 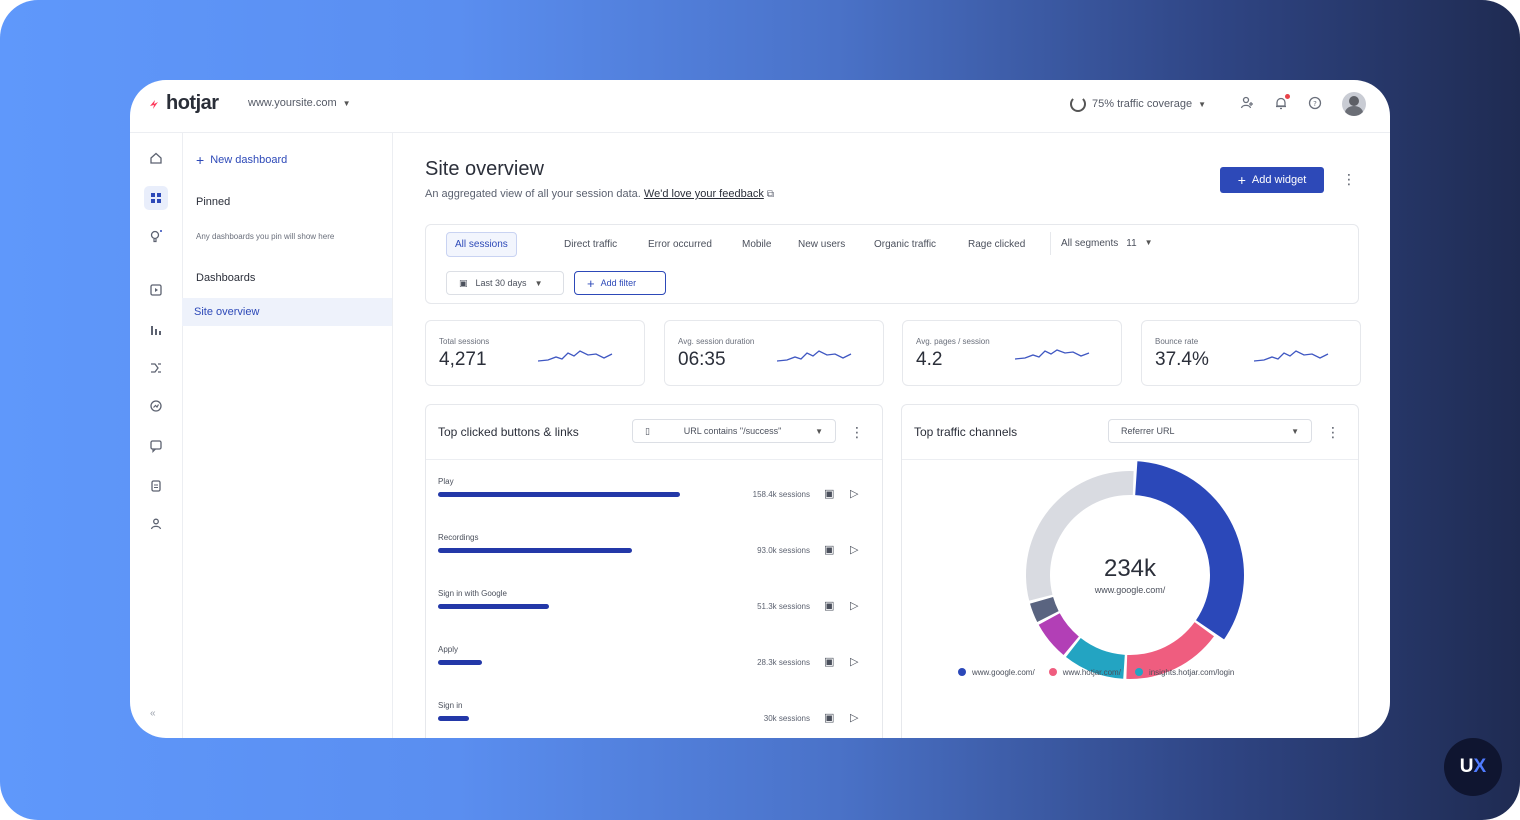 What do you see at coordinates (905, 244) in the screenshot?
I see `segment-organic-traffic: Organic traffic` at bounding box center [905, 244].